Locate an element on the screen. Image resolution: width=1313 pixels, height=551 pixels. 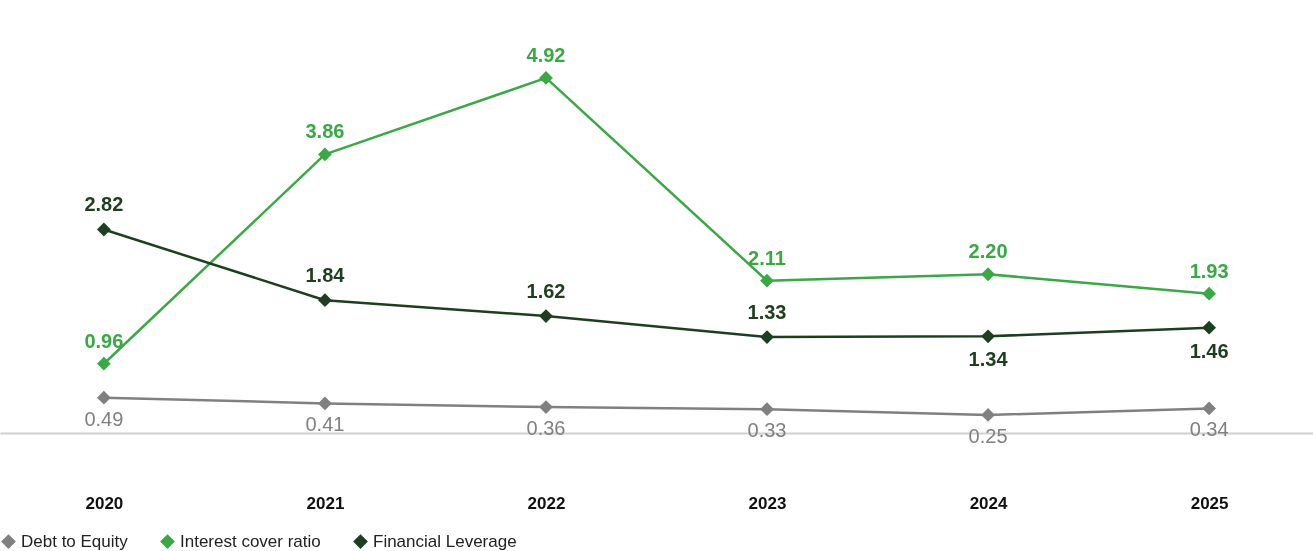
data-label: 0.25 is located at coordinates (988, 435).